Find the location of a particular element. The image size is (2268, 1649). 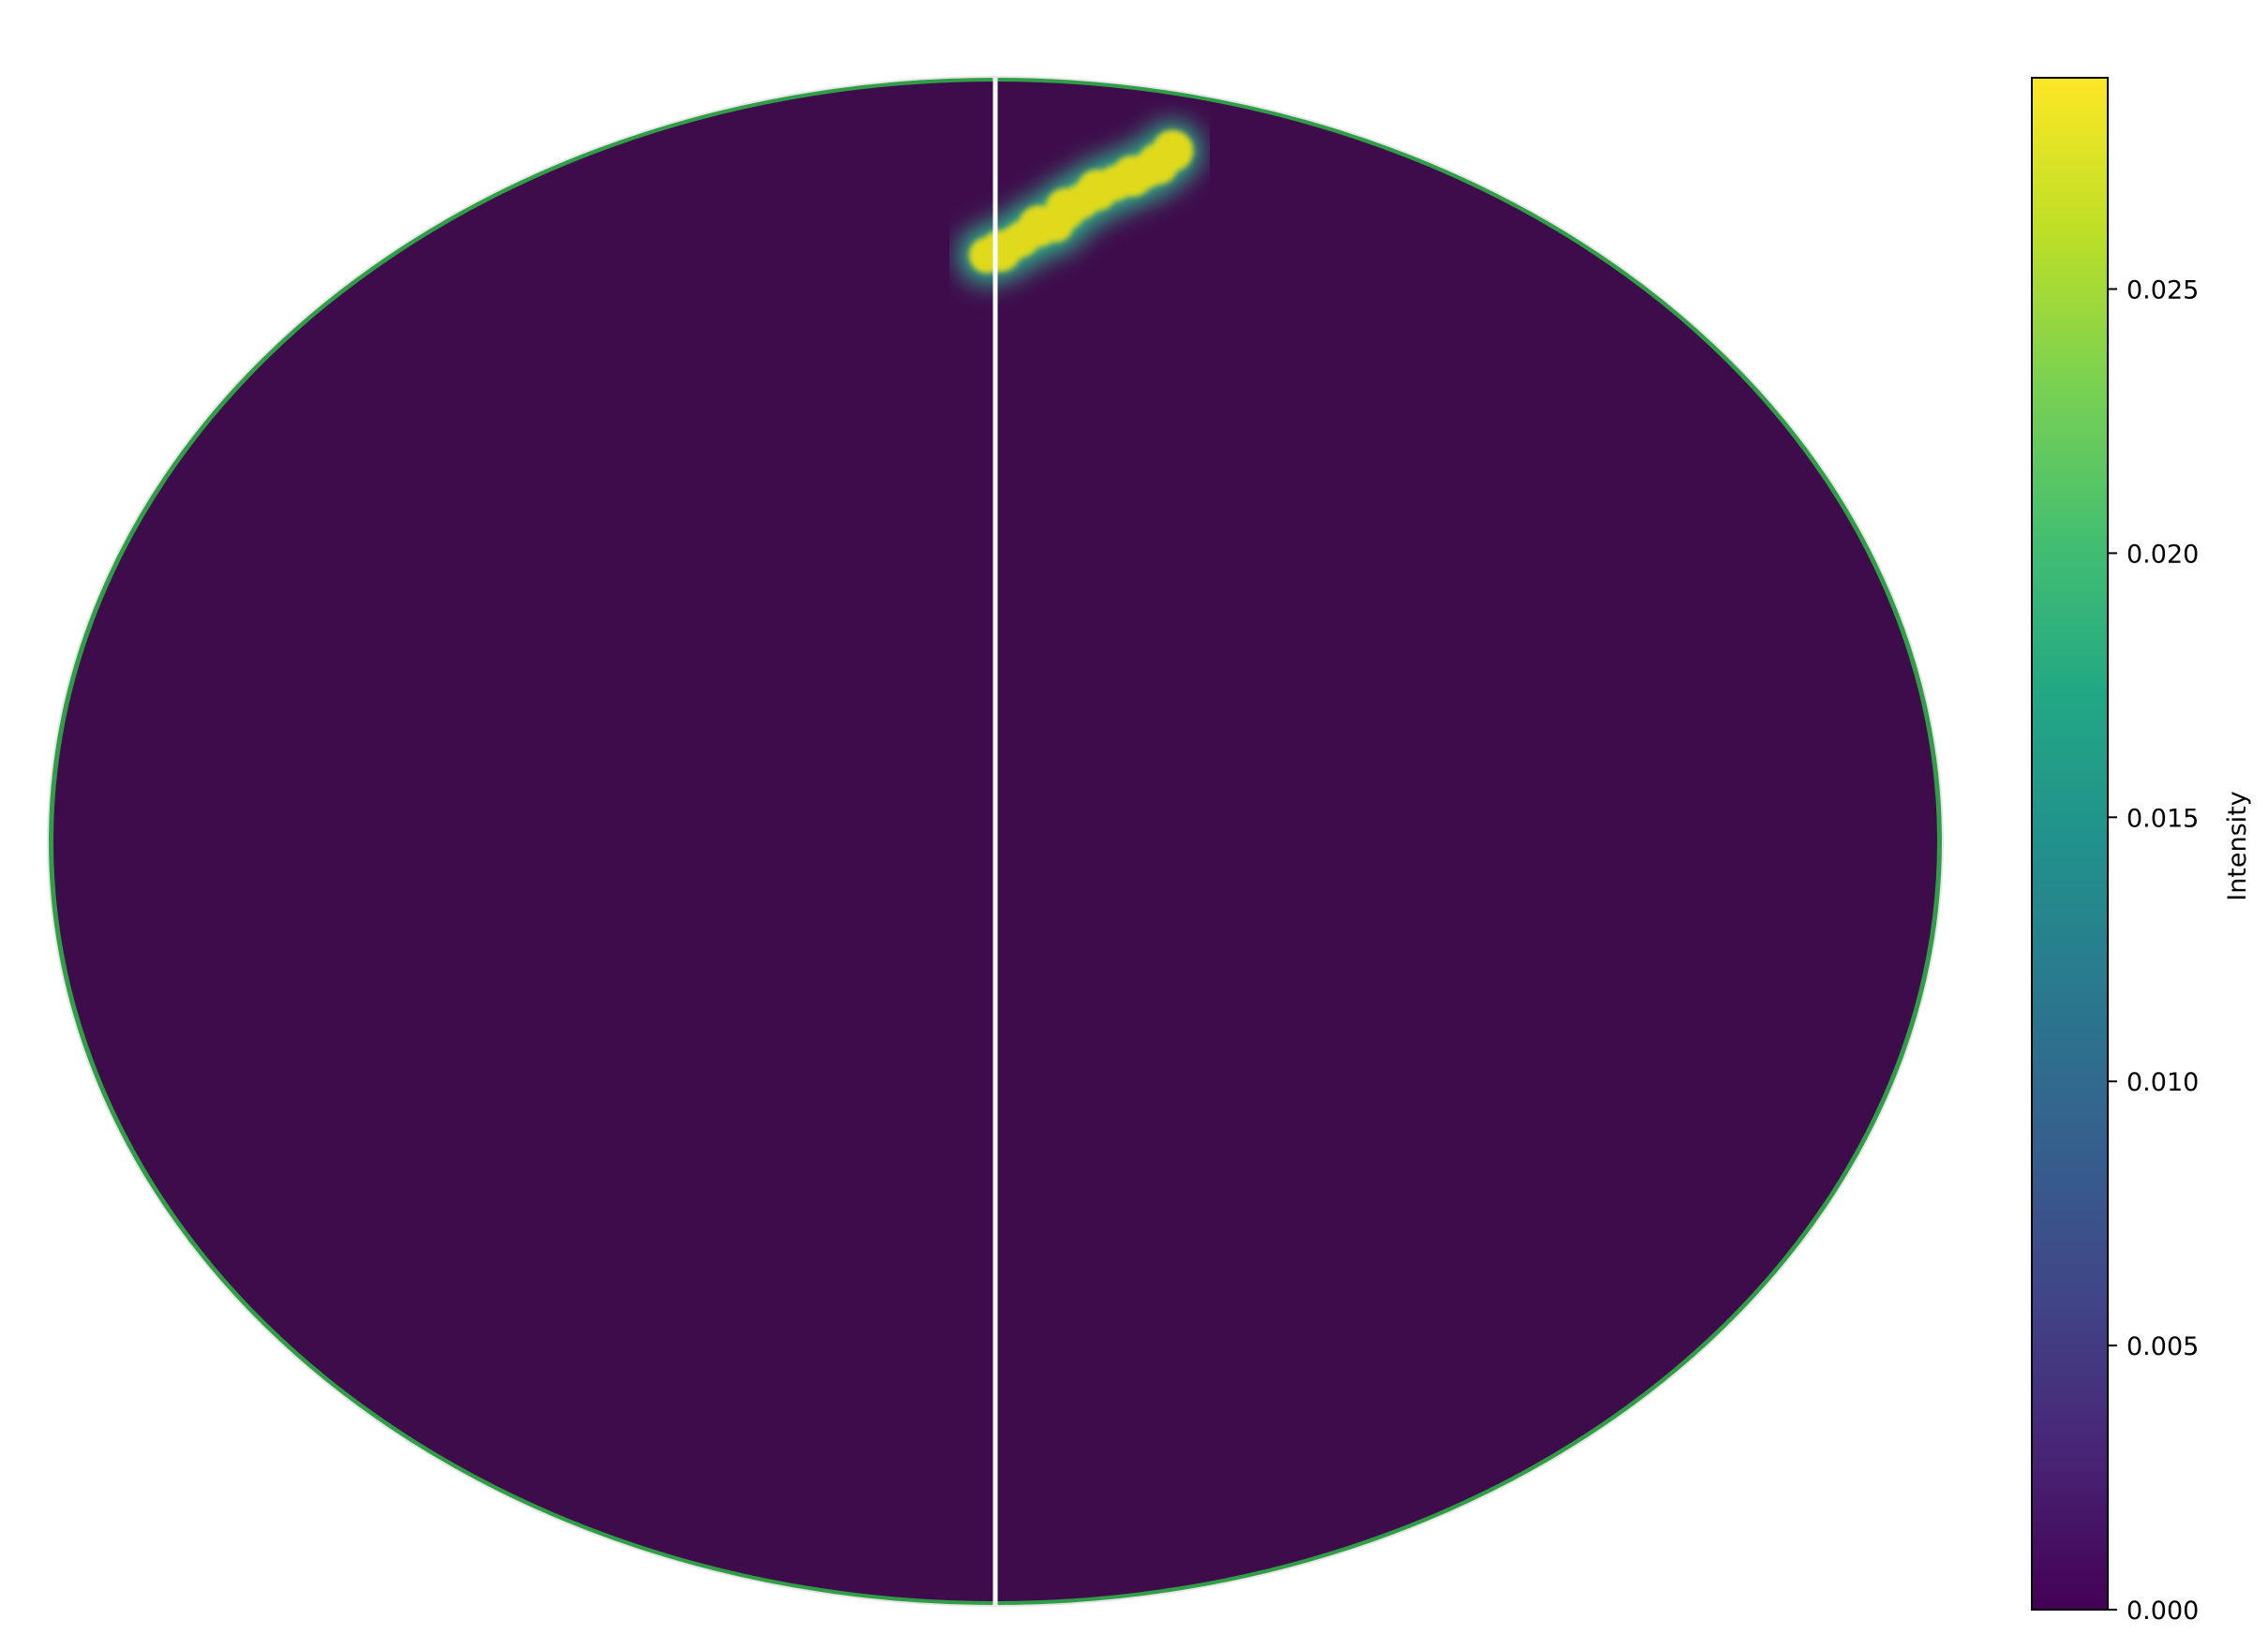

track-core is located at coordinates (1081, 201).